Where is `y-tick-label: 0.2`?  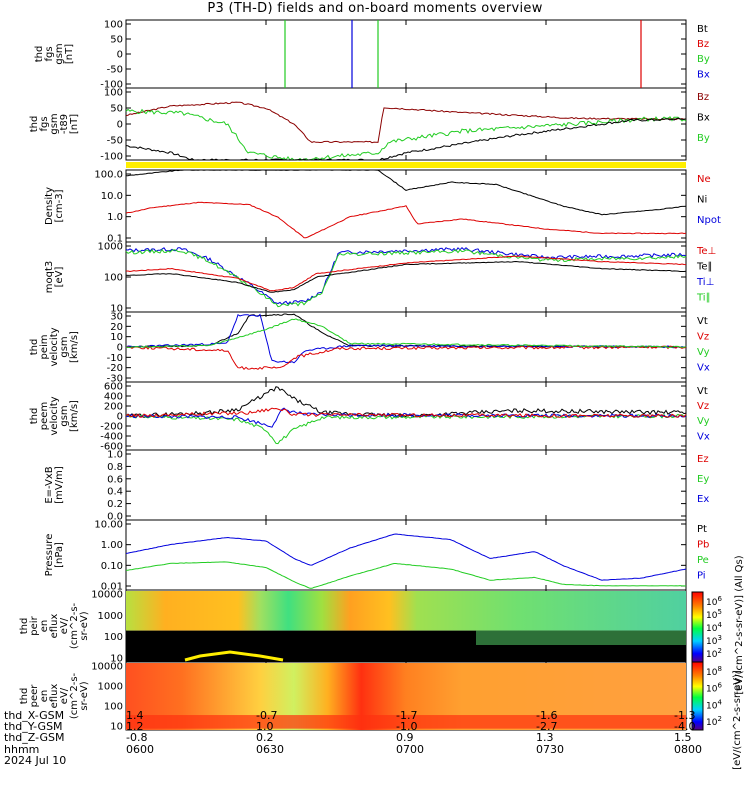 y-tick-label: 0.2 is located at coordinates (115, 504).